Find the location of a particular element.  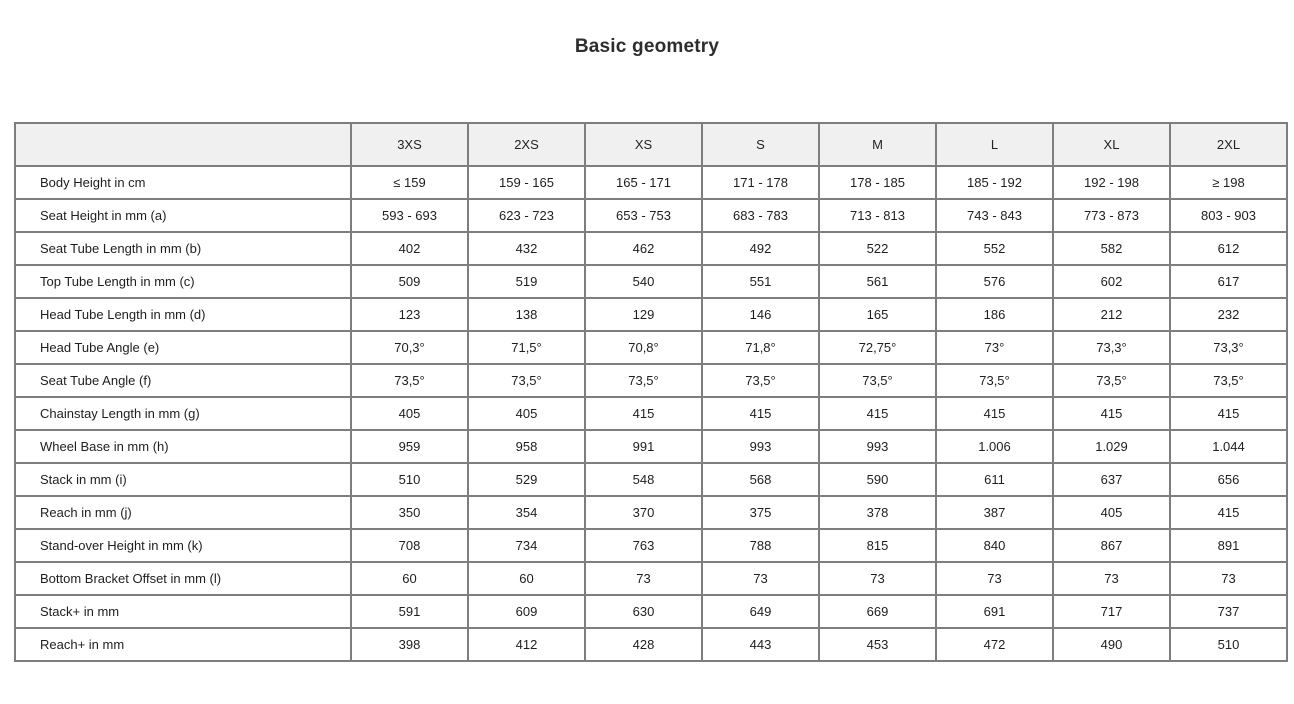

geometry-table-head: 3XS 2XS XS S M L XL 2XL is located at coordinates (651, 144).